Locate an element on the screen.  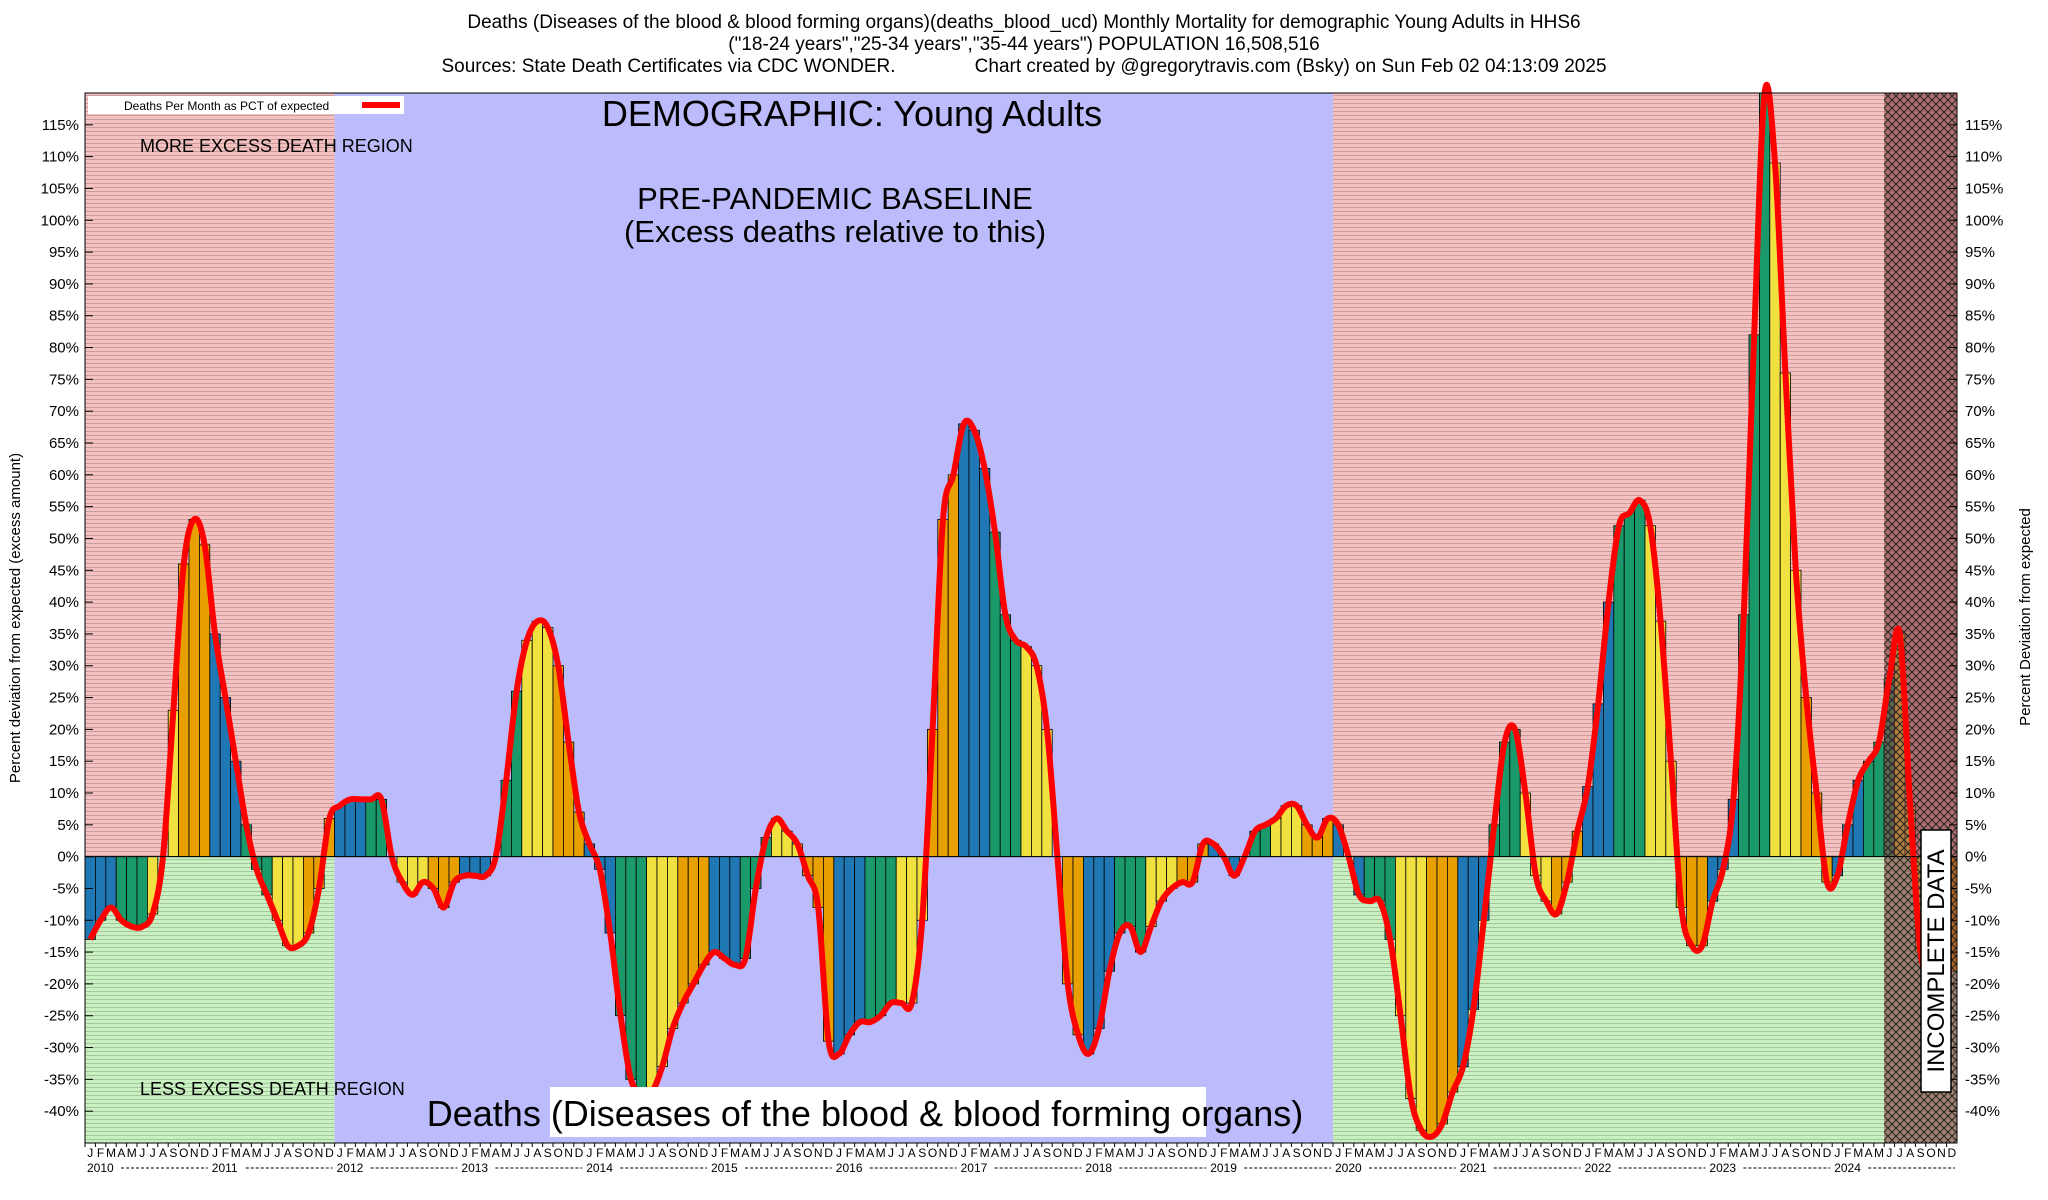
y-tick-label-right: 90% is located at coordinates (1980, 284).